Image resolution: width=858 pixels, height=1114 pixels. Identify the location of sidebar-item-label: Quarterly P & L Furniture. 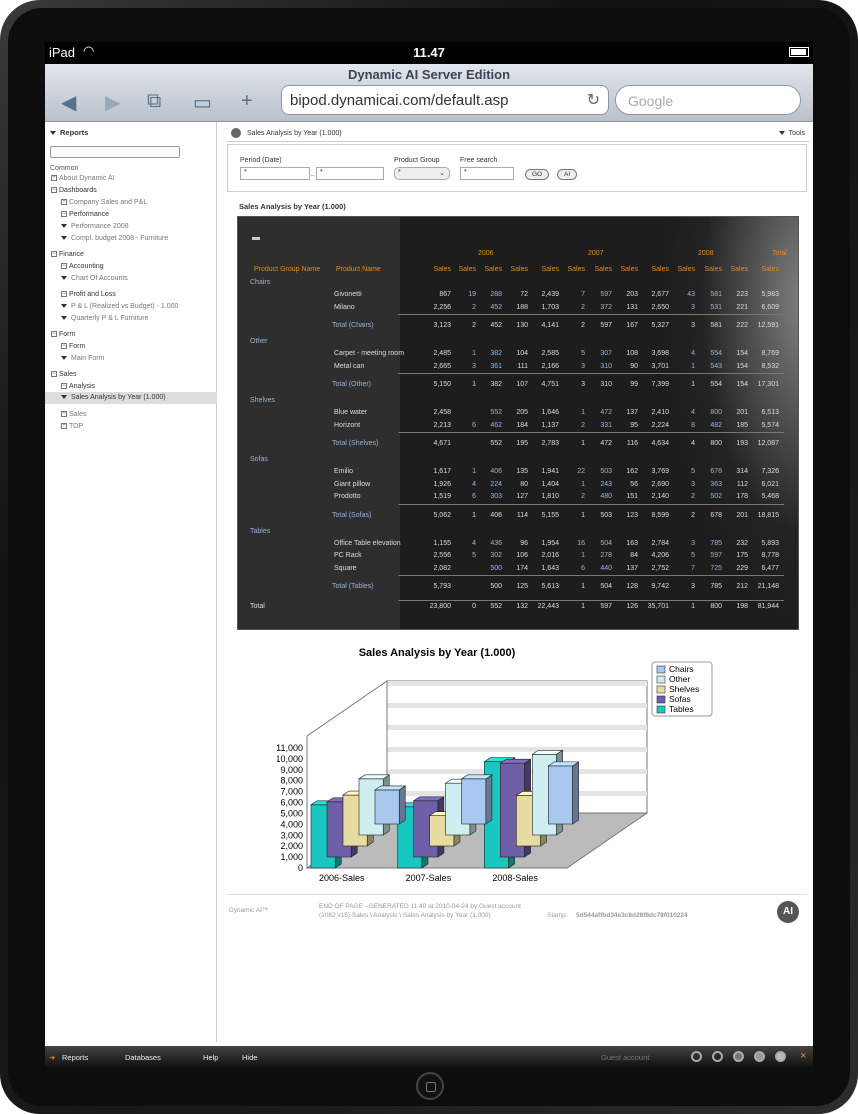
(110, 318).